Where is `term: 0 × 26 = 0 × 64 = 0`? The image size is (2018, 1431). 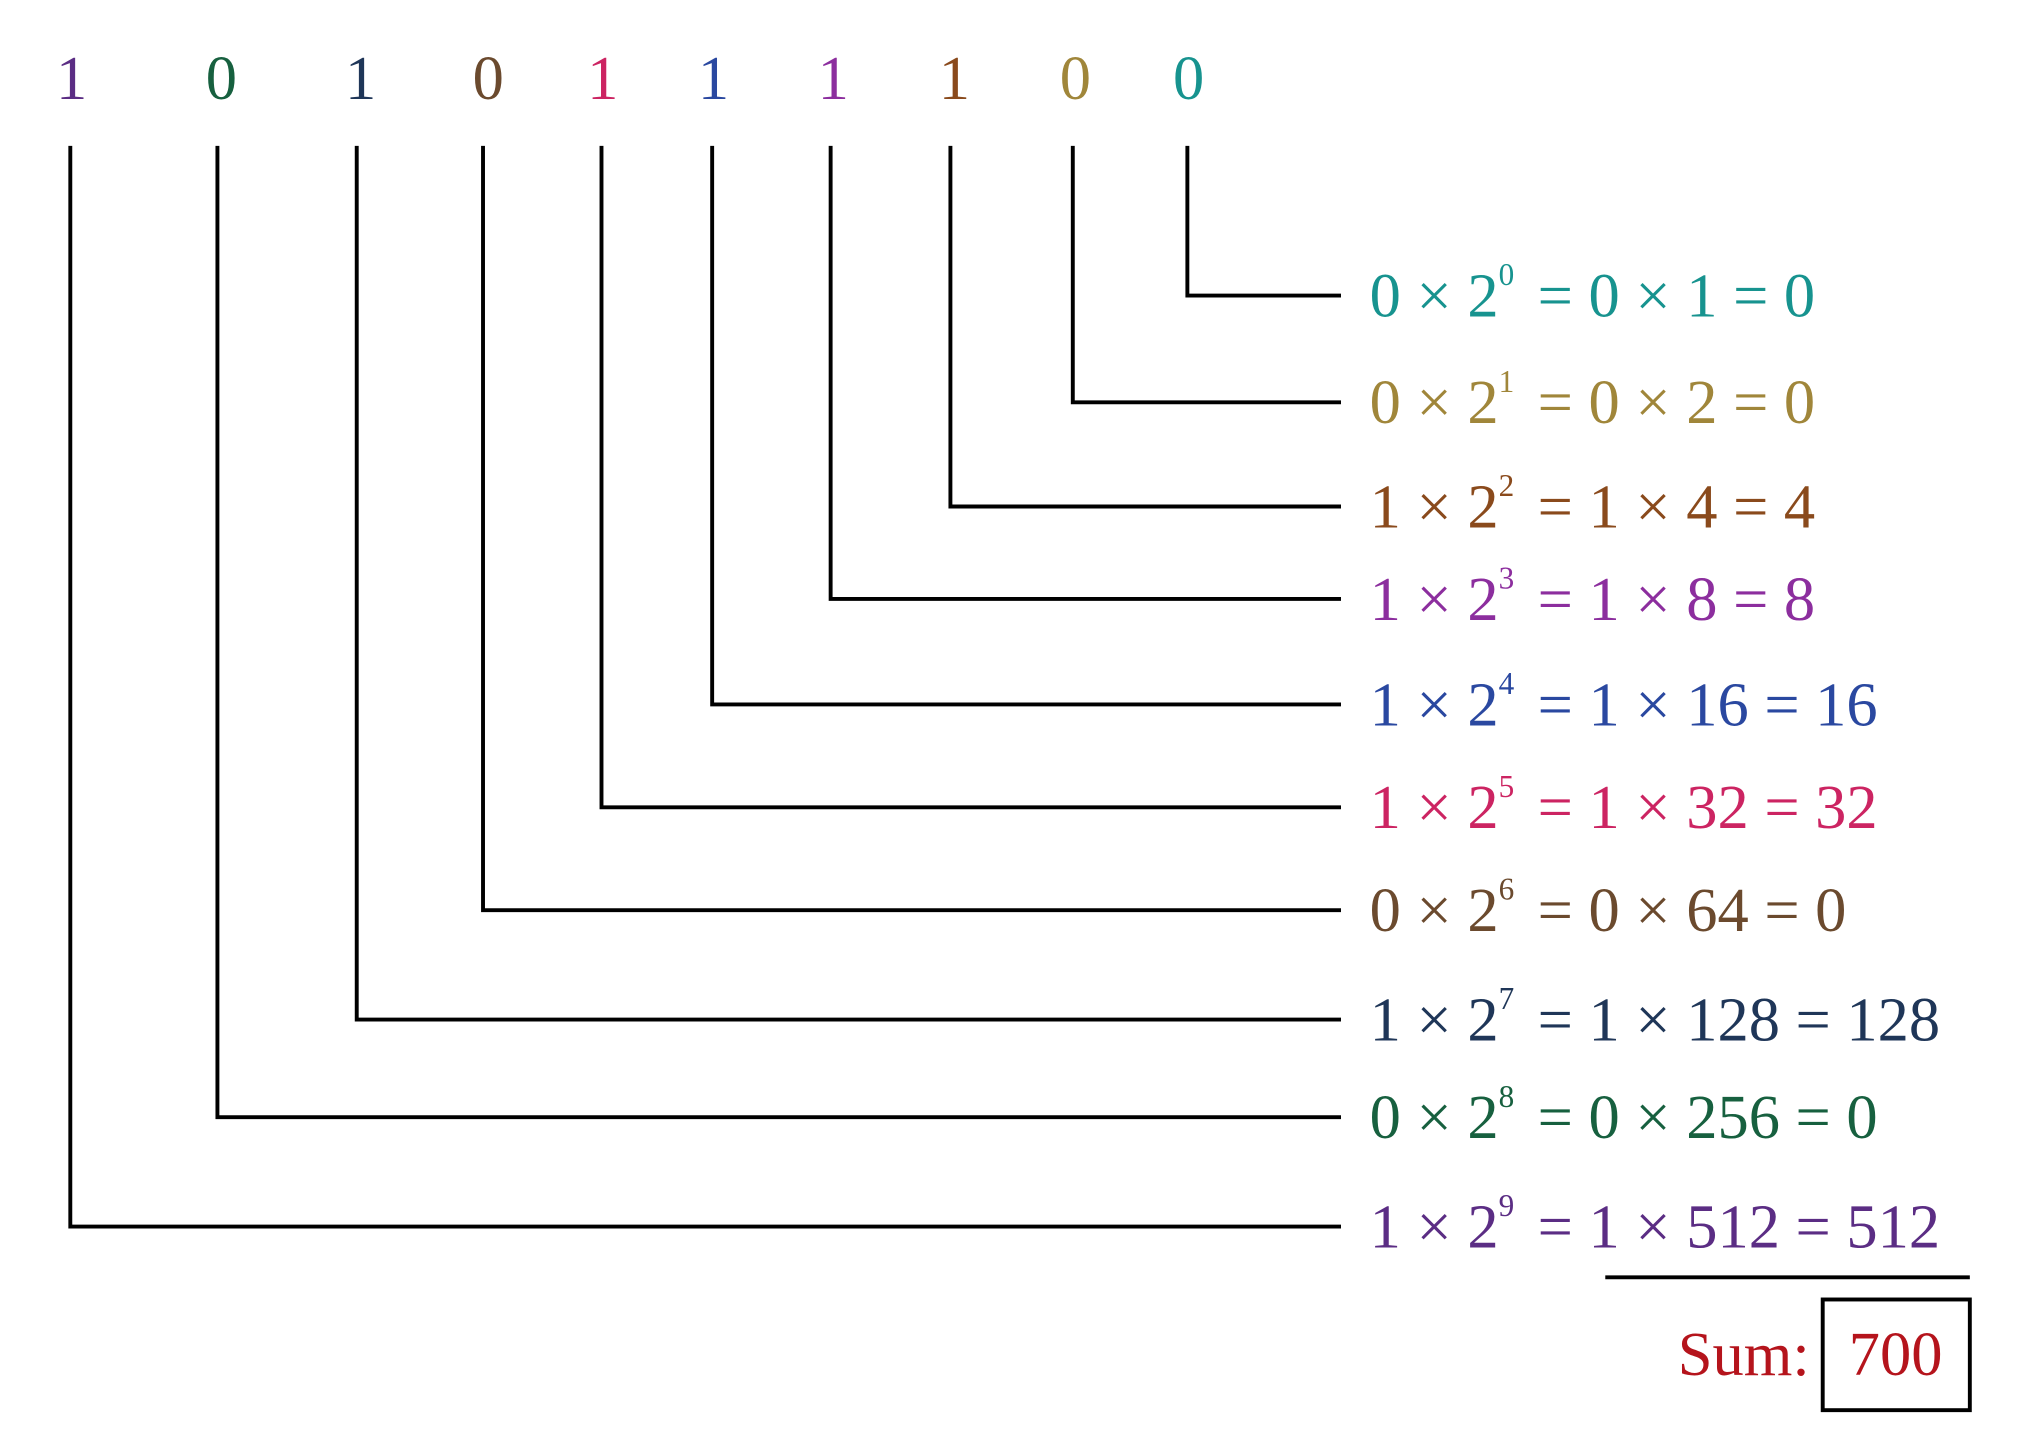 term: 0 × 26 = 0 × 64 = 0 is located at coordinates (1608, 908).